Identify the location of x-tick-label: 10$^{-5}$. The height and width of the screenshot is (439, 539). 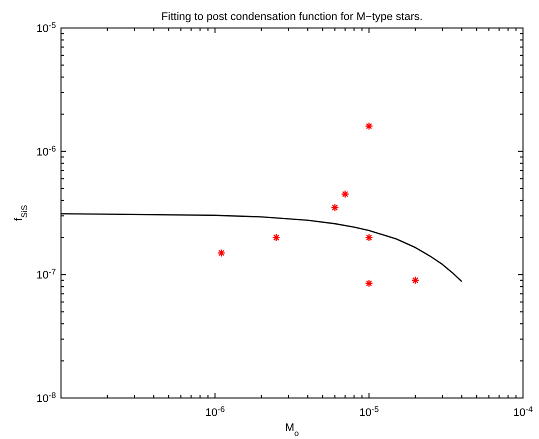
(369, 411).